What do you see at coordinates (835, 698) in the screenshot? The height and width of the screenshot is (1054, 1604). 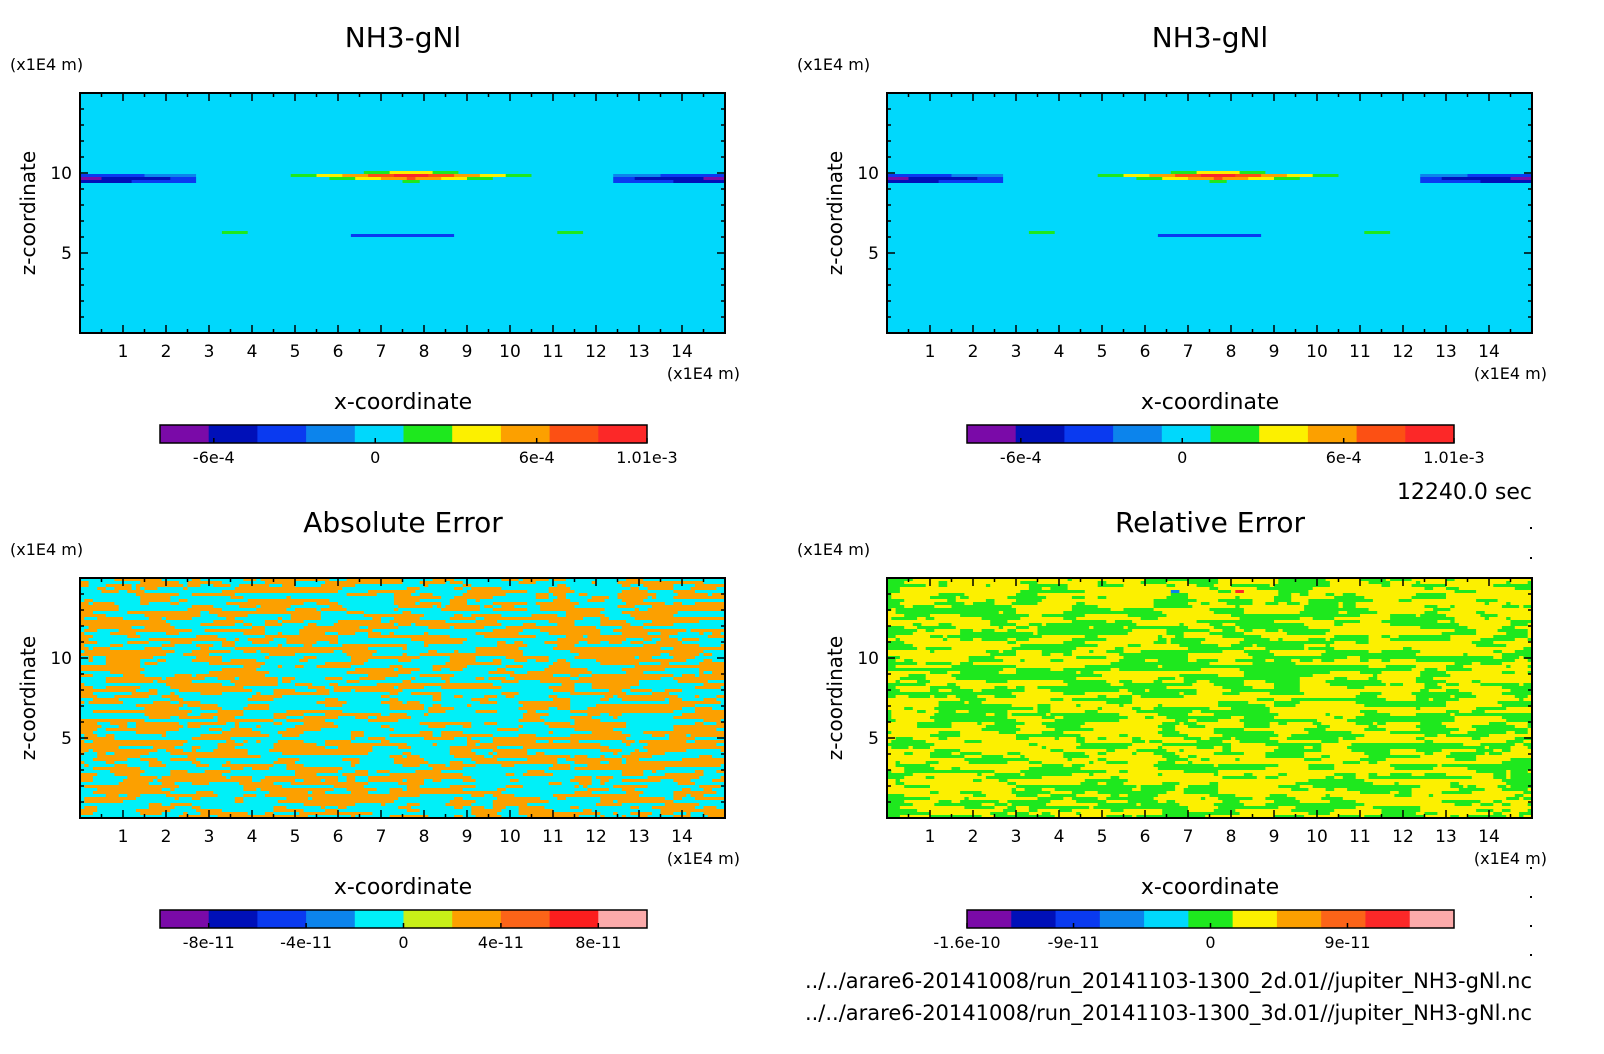 I see `y-axis-label: z-coordinate` at bounding box center [835, 698].